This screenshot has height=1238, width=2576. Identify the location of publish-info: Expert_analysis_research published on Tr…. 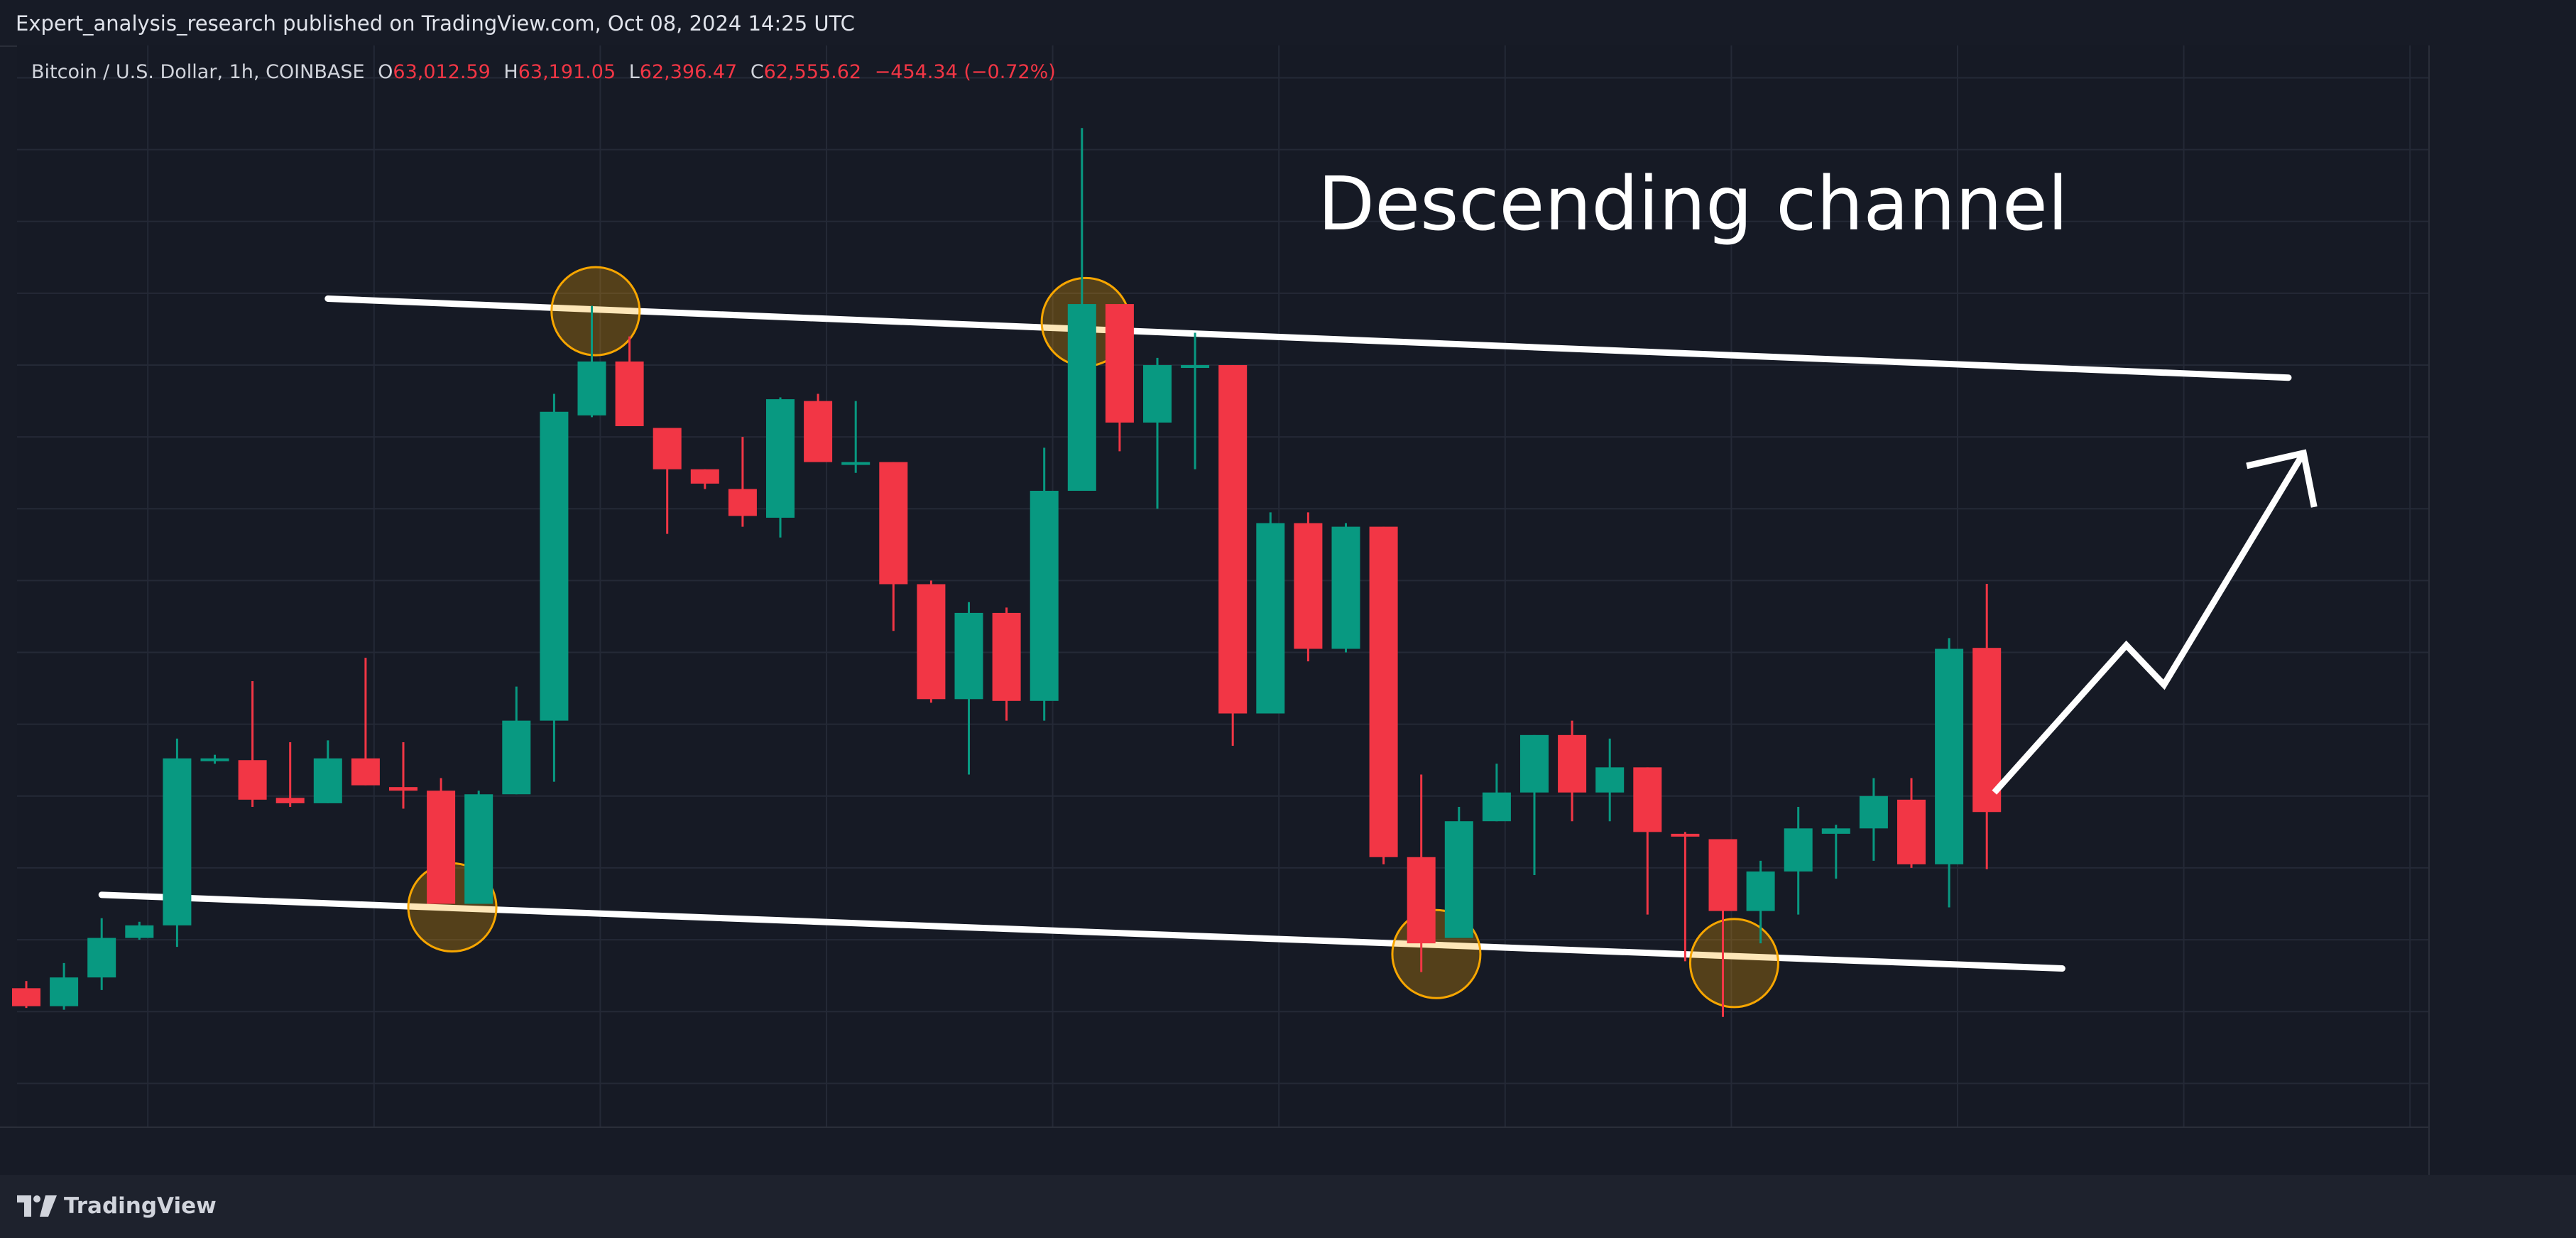
(435, 23).